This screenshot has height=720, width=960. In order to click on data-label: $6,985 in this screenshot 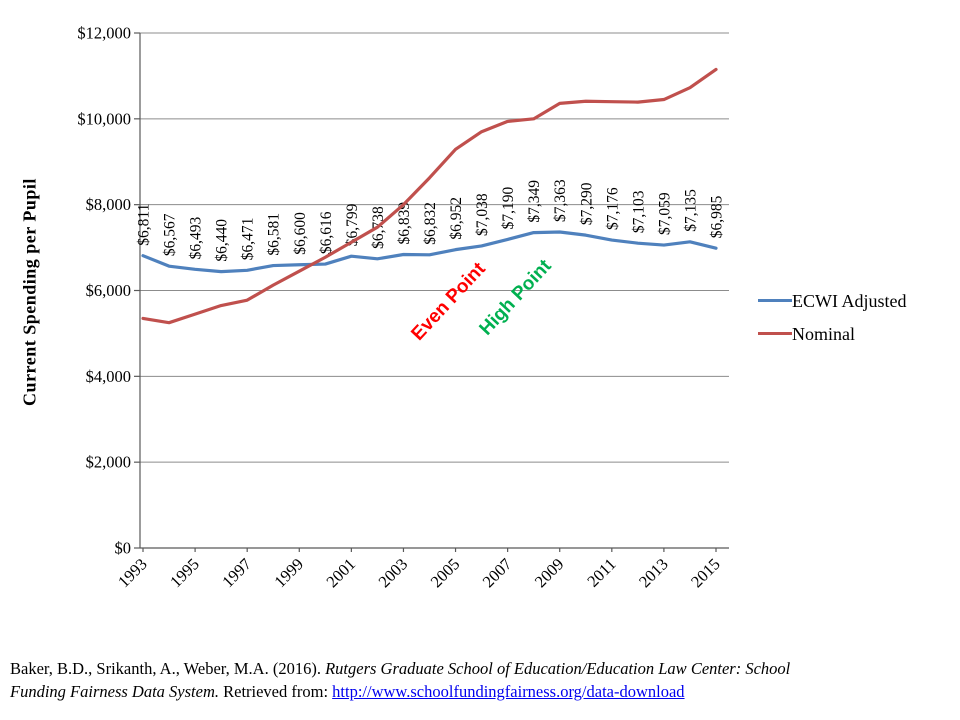, I will do `click(717, 216)`.